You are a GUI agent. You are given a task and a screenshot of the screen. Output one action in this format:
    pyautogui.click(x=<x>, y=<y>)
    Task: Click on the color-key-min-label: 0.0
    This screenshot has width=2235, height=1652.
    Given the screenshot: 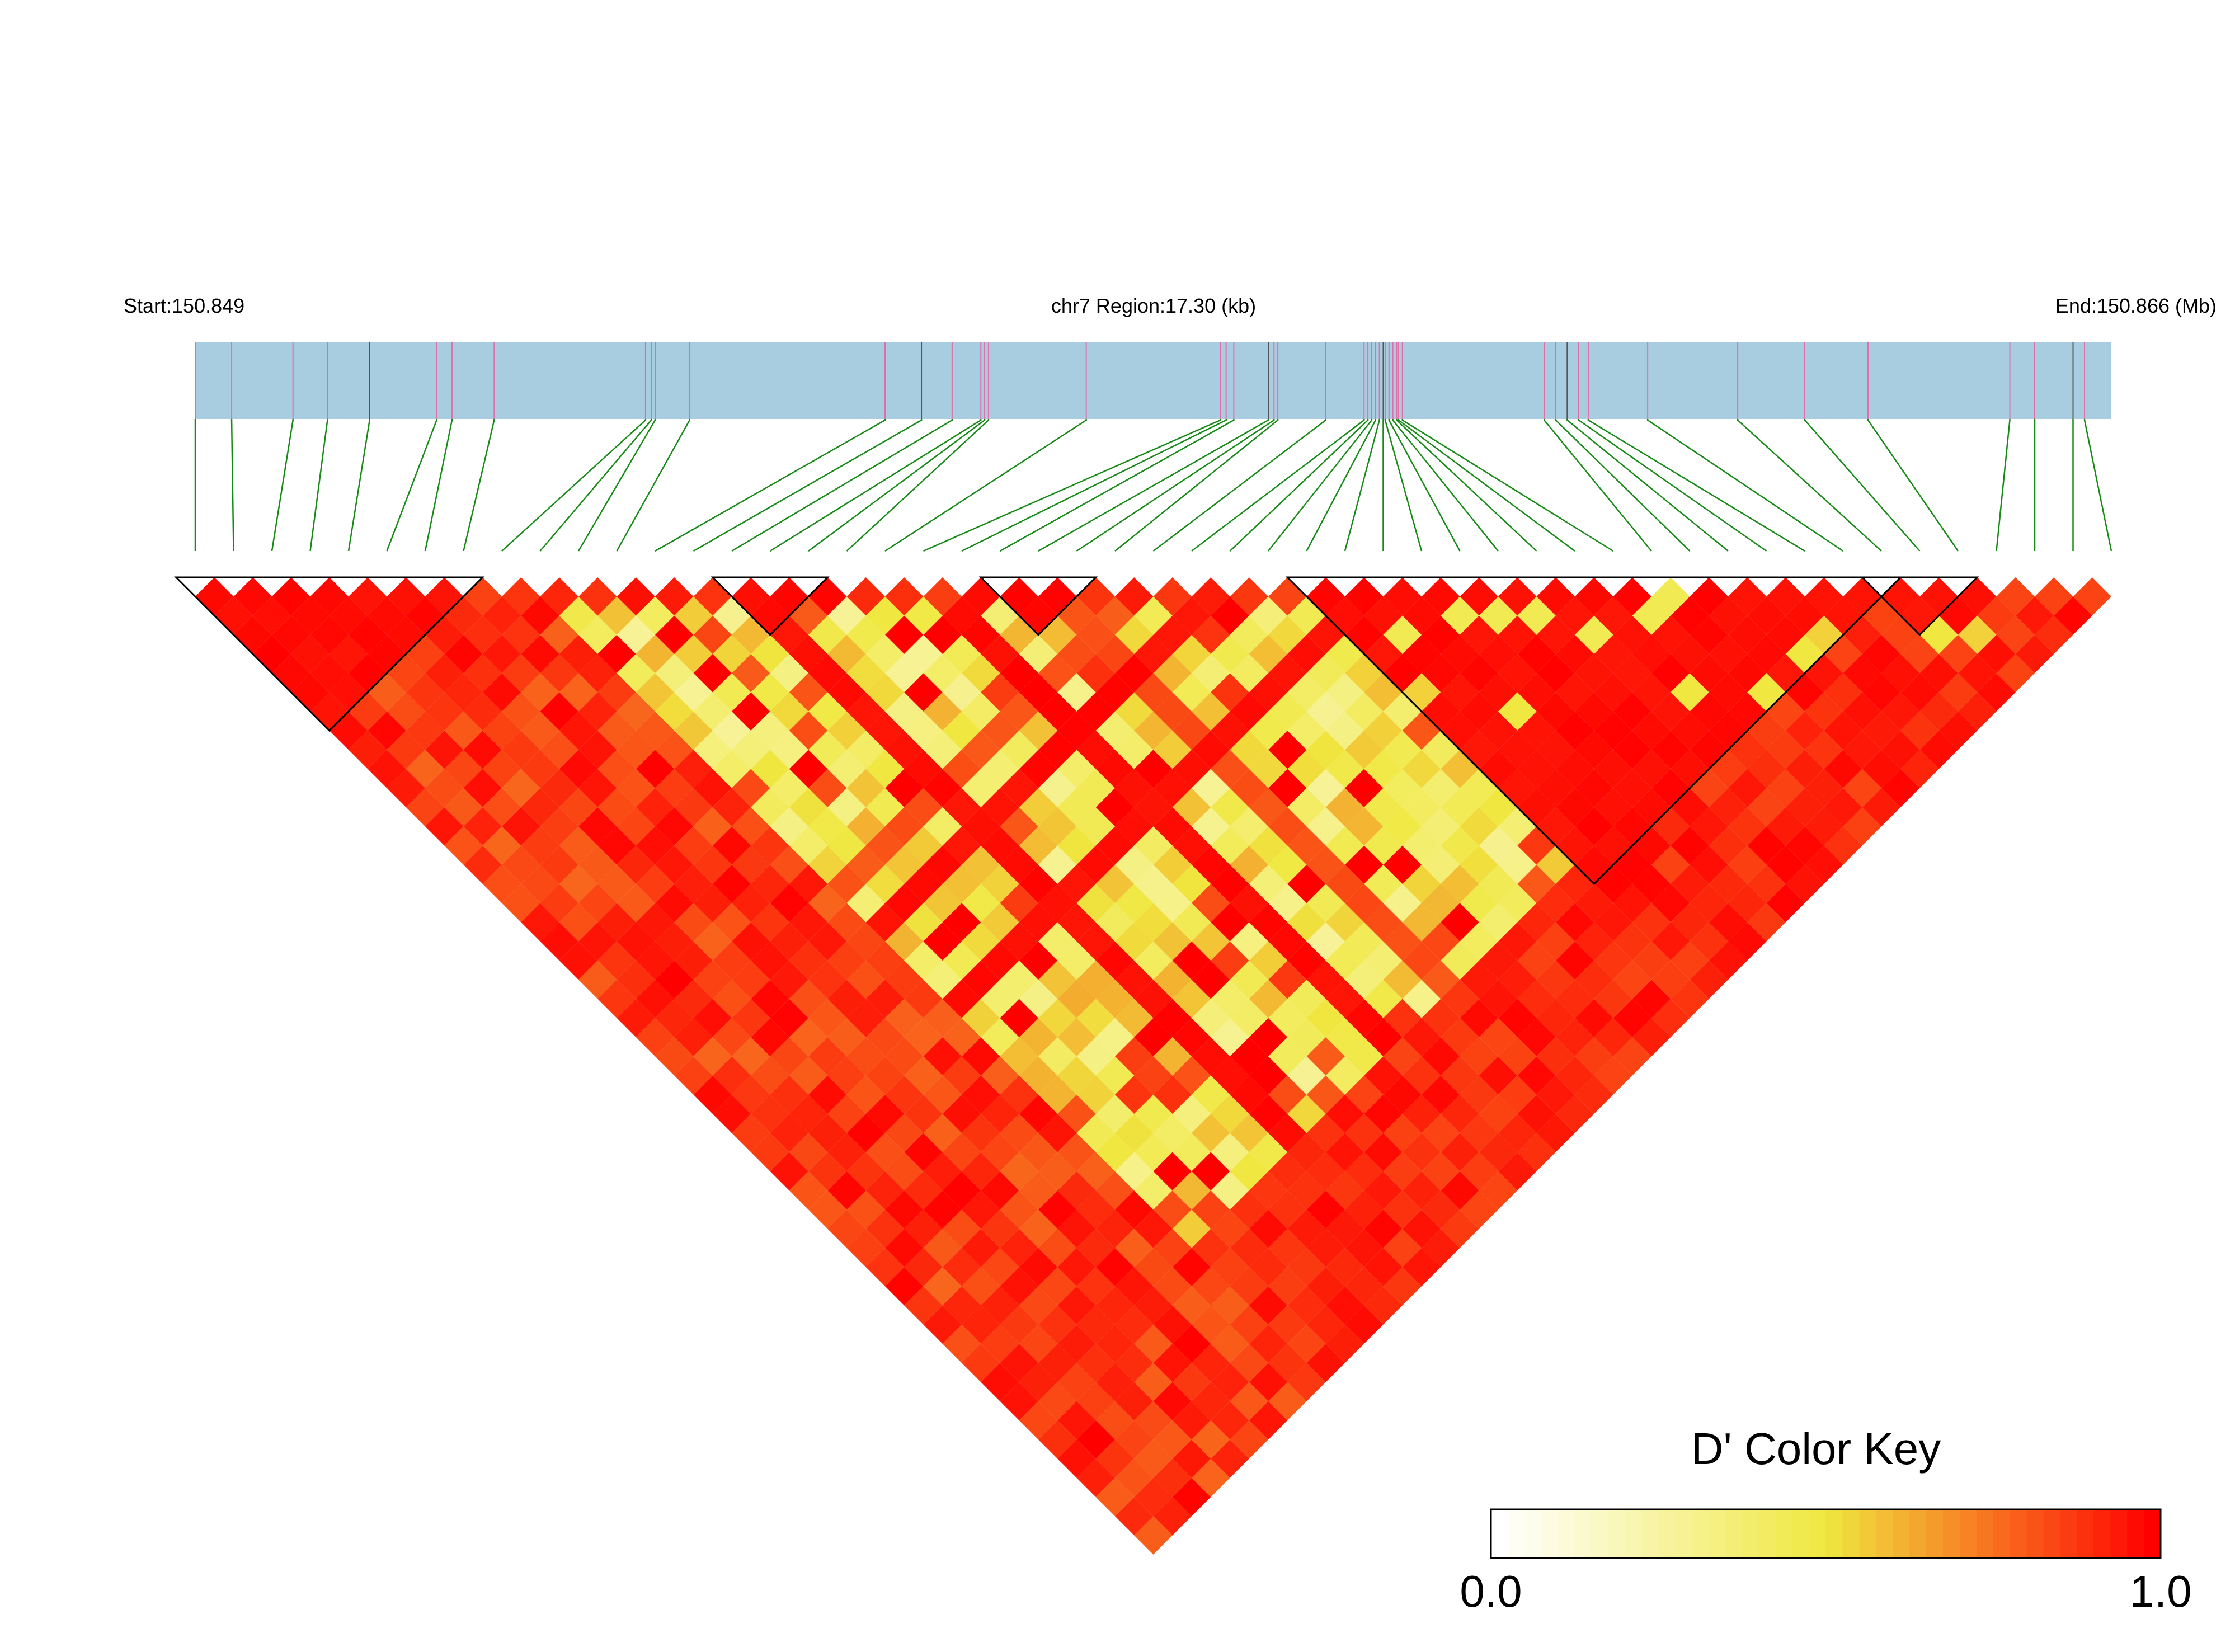 What is the action you would take?
    pyautogui.click(x=1491, y=1591)
    